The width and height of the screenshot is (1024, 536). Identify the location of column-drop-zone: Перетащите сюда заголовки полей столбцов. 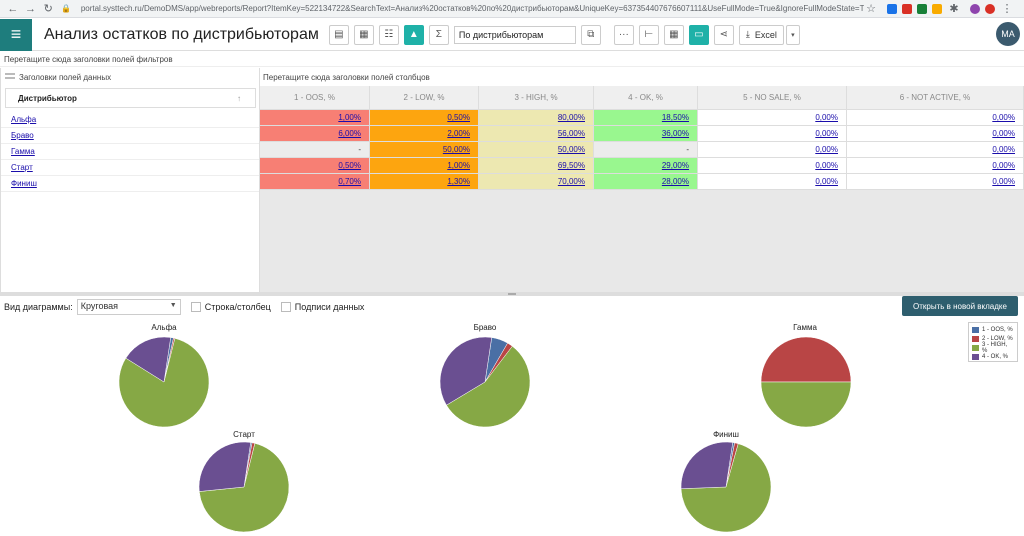
(642, 77).